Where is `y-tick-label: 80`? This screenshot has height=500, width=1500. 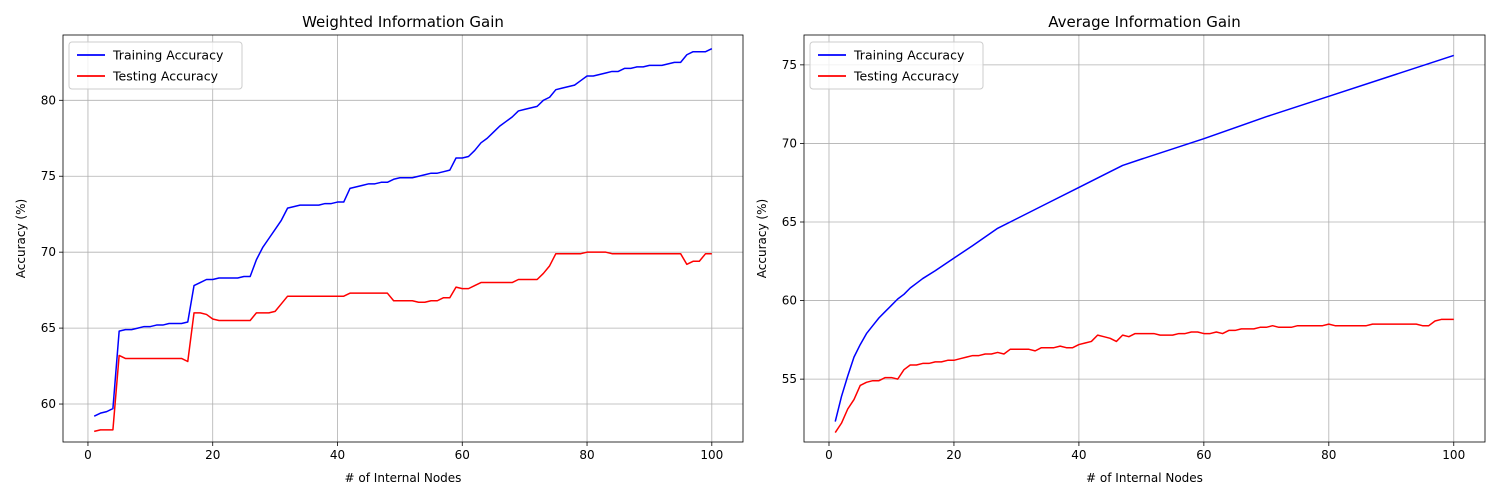 y-tick-label: 80 is located at coordinates (48, 100).